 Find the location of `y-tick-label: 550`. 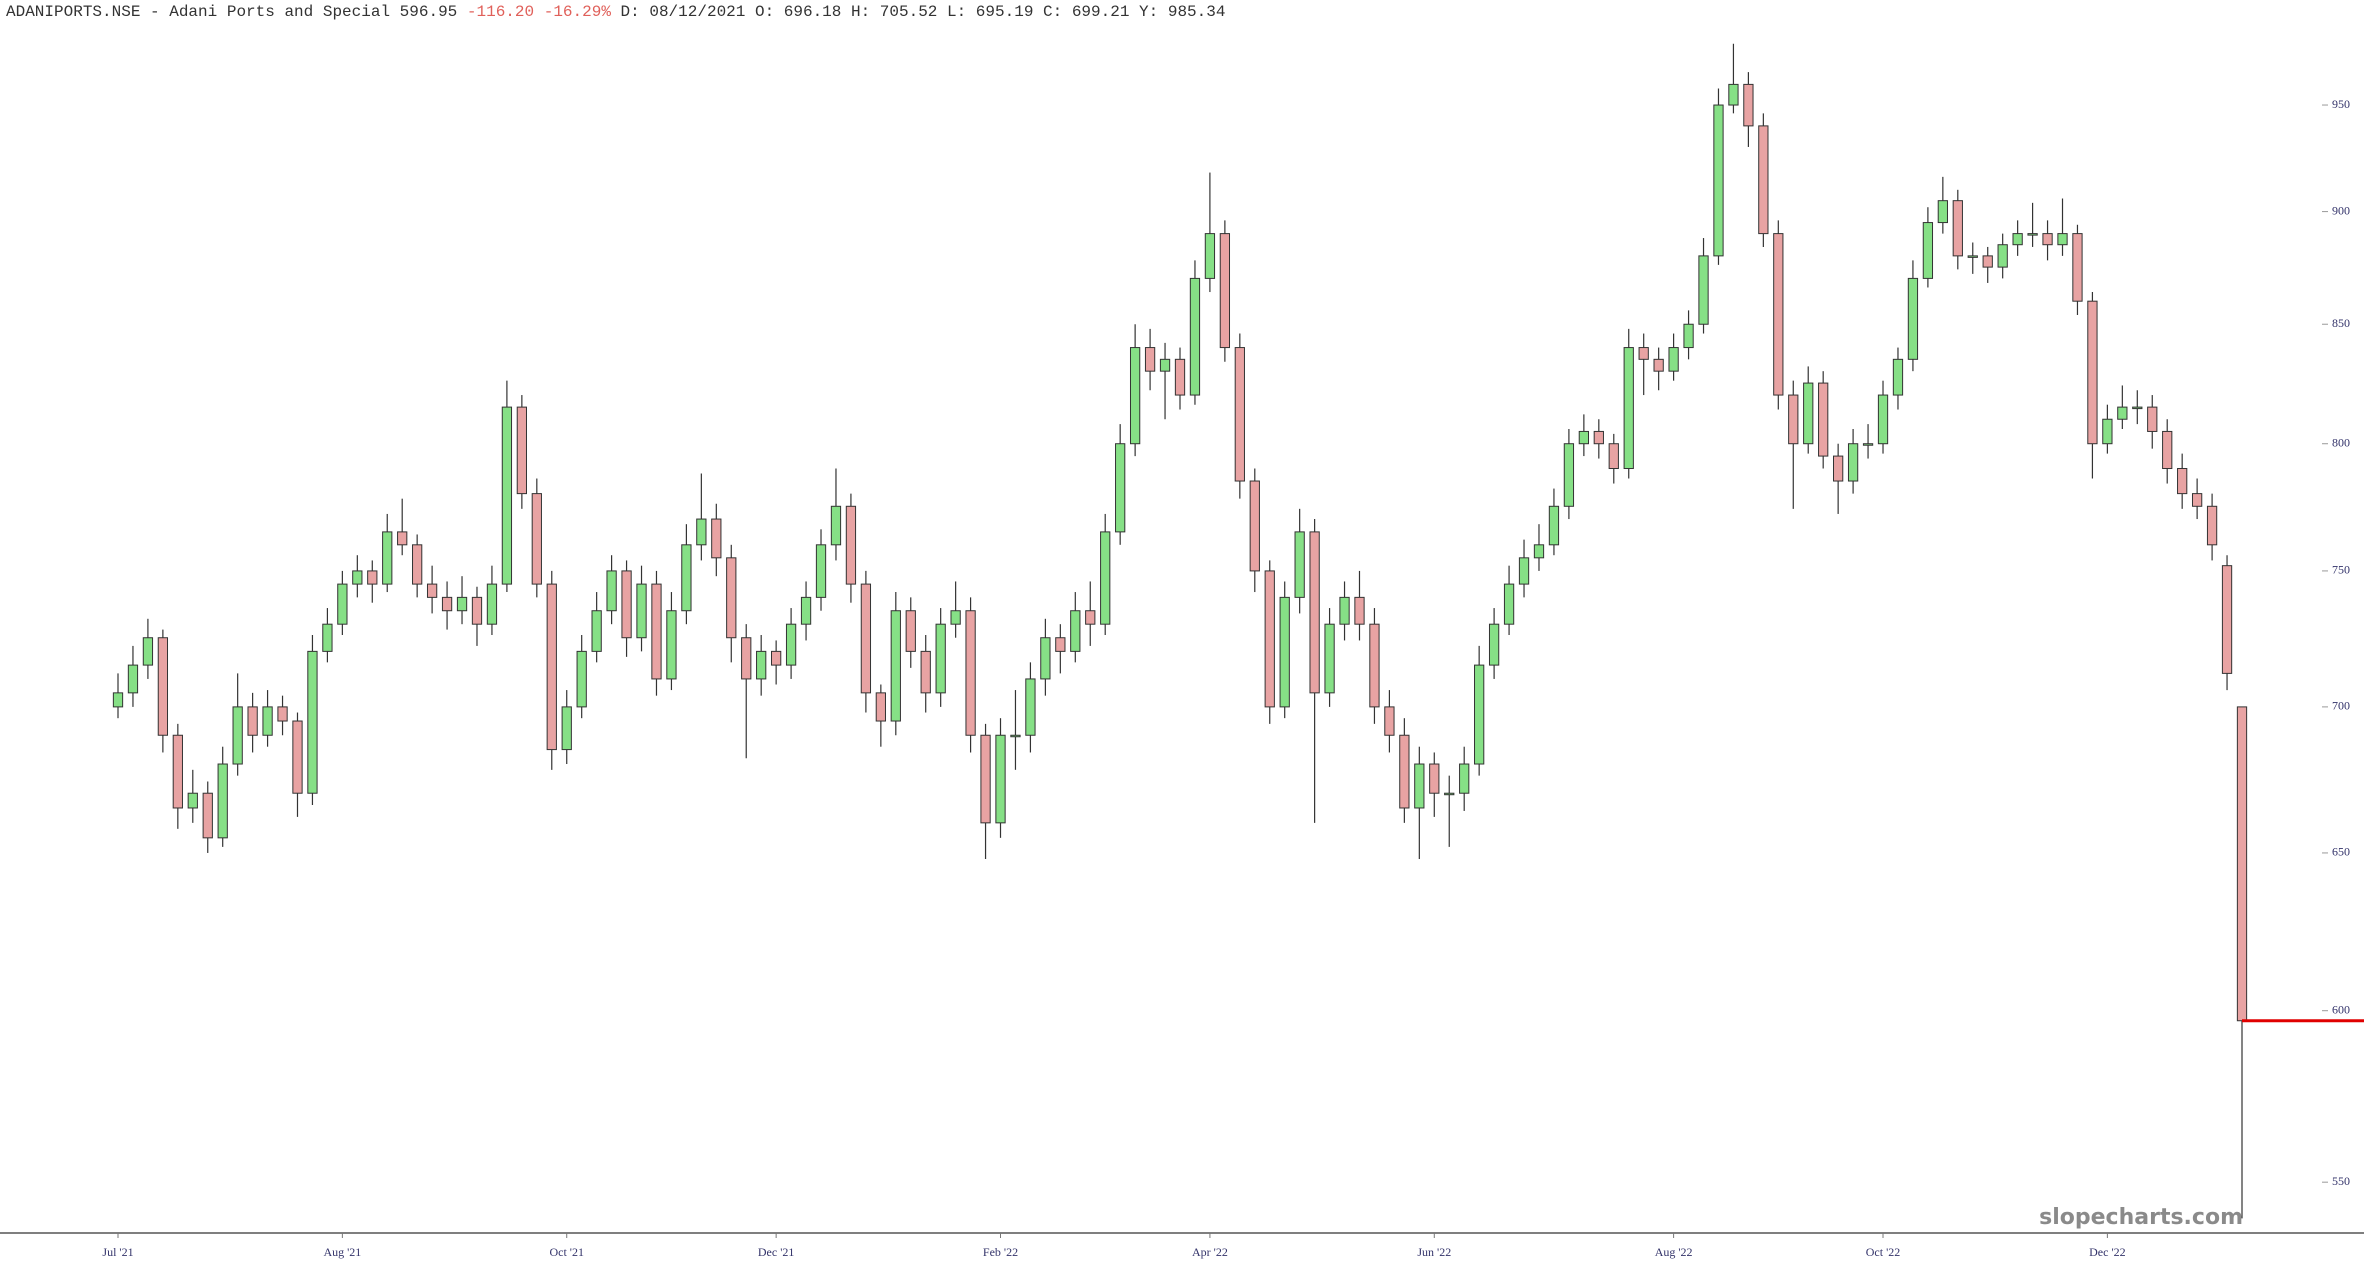

y-tick-label: 550 is located at coordinates (2341, 1181).